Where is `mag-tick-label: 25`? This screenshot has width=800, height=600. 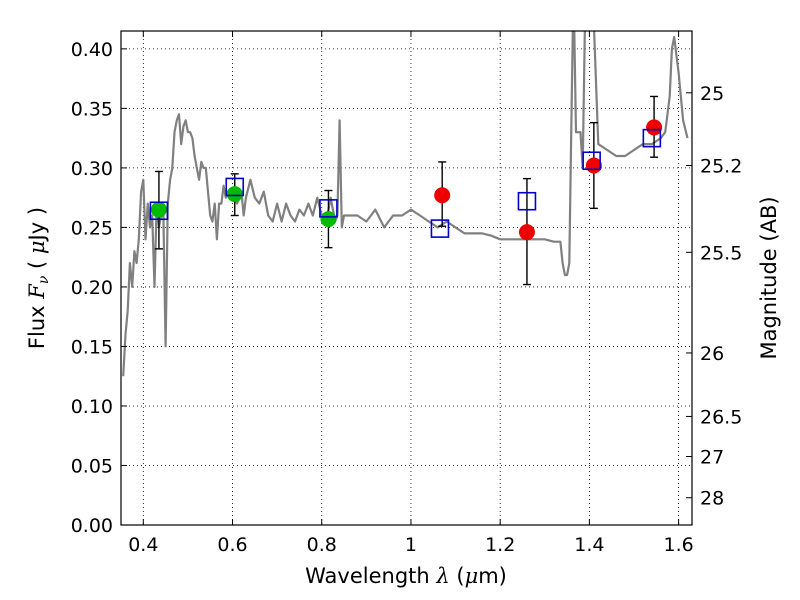 mag-tick-label: 25 is located at coordinates (712, 94).